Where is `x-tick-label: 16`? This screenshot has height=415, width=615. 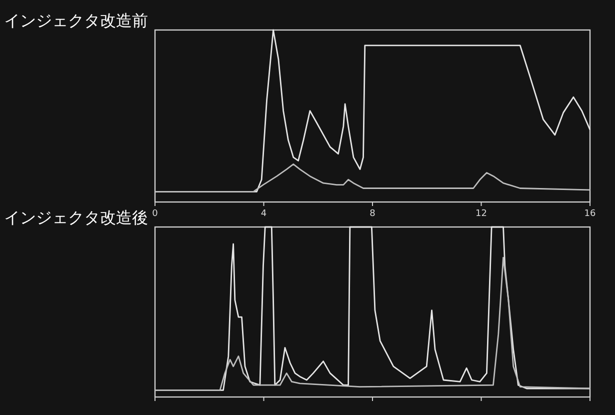 x-tick-label: 16 is located at coordinates (590, 214).